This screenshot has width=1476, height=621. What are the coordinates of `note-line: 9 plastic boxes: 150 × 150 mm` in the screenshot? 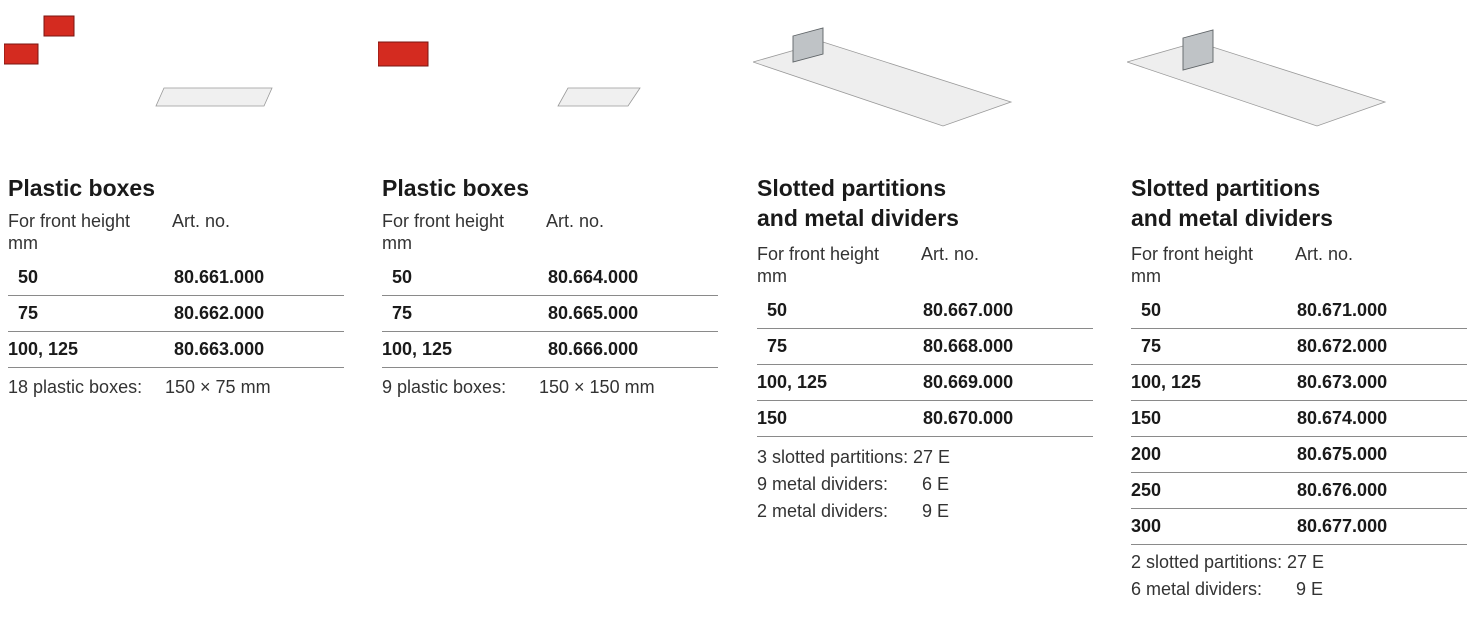 It's located at (518, 387).